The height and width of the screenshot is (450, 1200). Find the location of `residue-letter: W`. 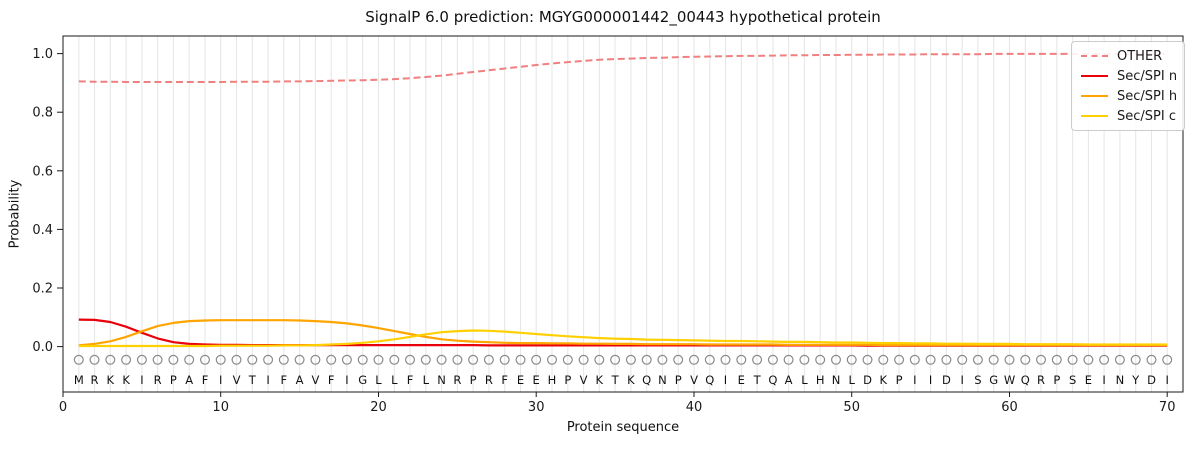

residue-letter: W is located at coordinates (1009, 380).